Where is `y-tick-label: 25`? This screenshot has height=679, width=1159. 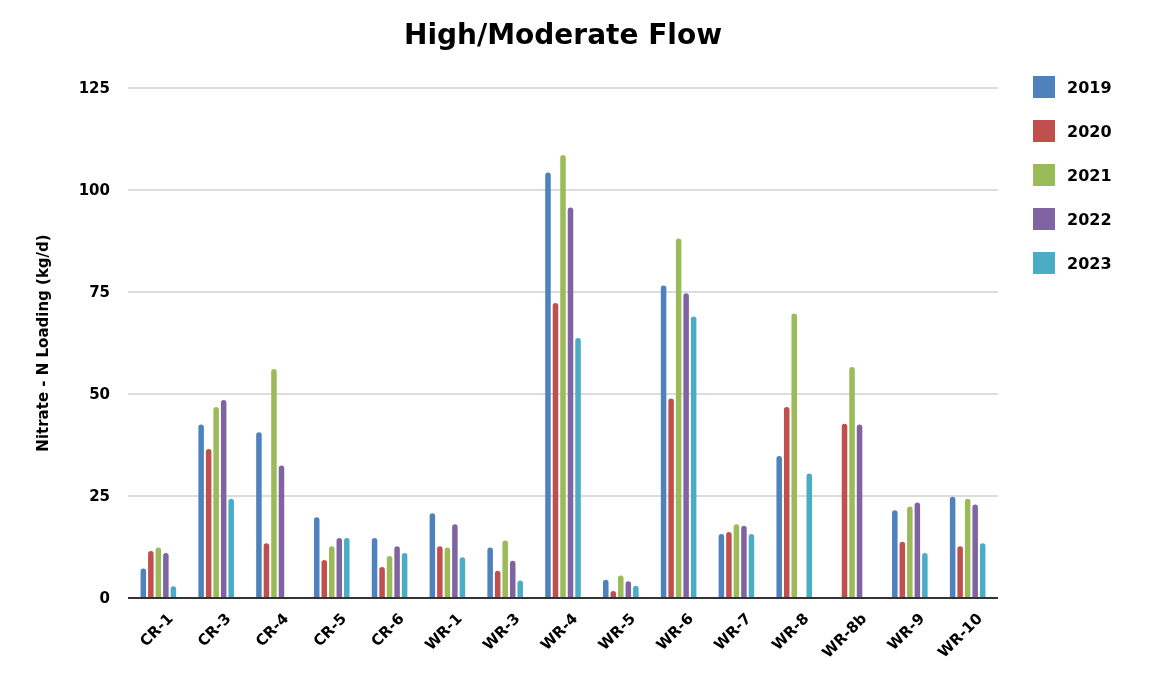
y-tick-label: 25 is located at coordinates (99, 496).